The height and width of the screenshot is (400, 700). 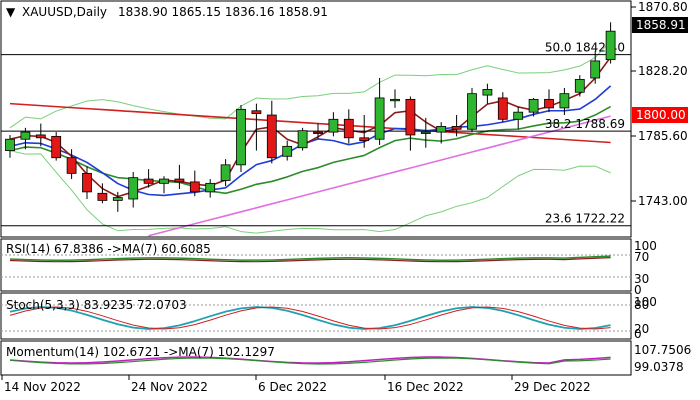 I want to click on date-tick: 16 Dec 2022, so click(x=425, y=387).